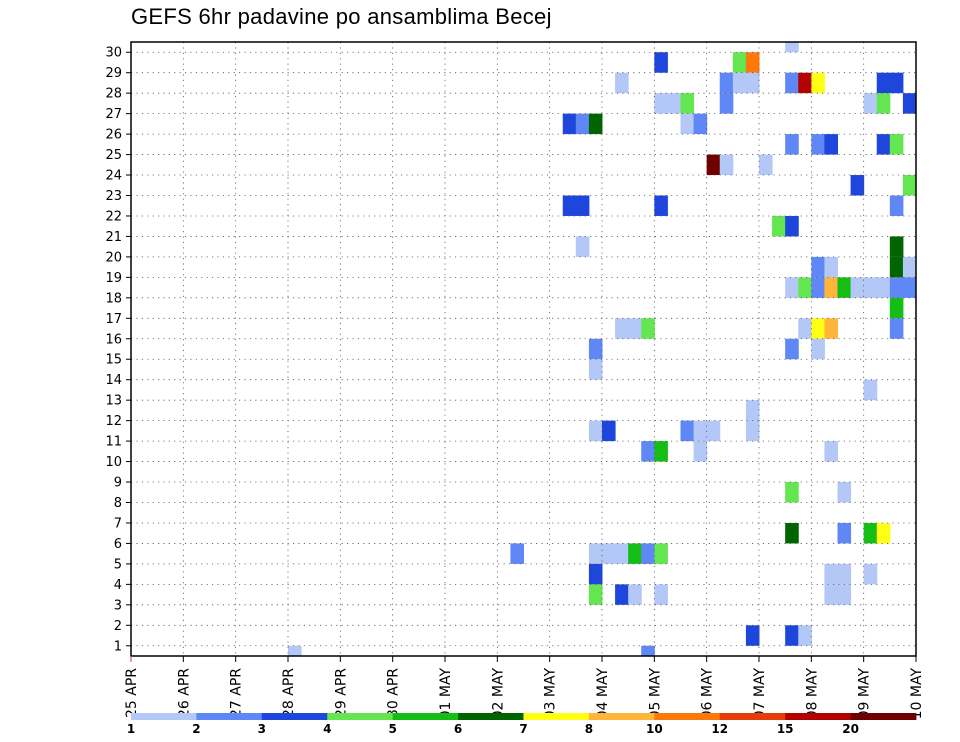 Image resolution: width=960 pixels, height=742 pixels. Describe the element at coordinates (113, 114) in the screenshot. I see `y-tick-label: 27` at that location.